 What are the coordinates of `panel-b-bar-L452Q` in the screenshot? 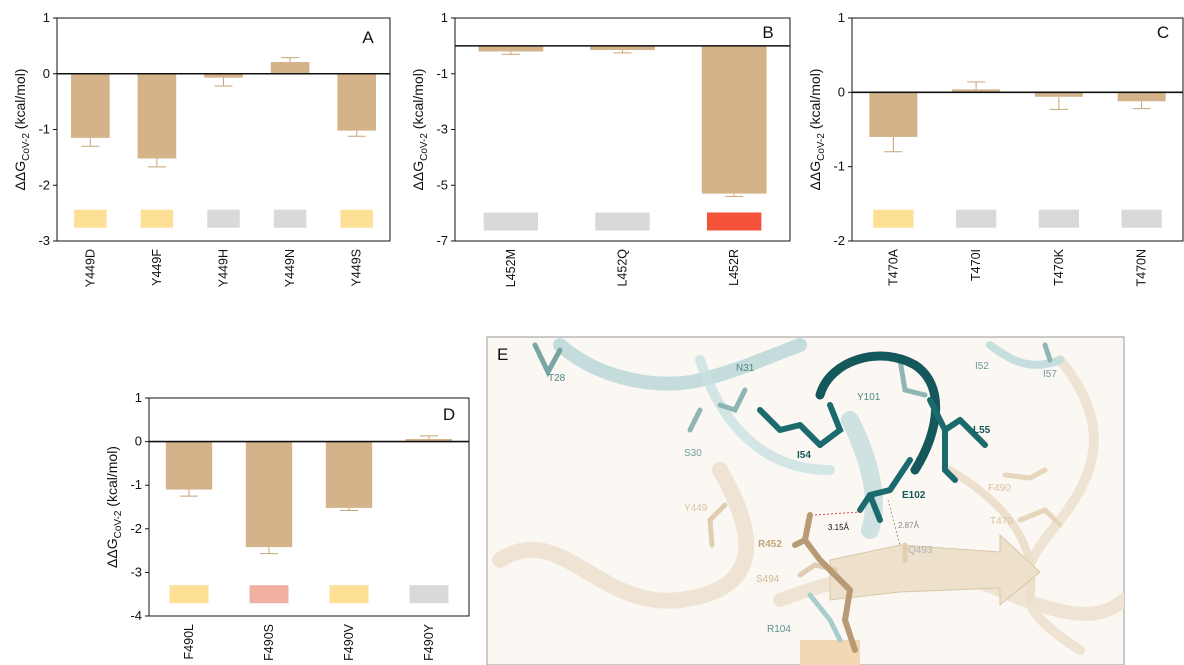 It's located at (622, 48).